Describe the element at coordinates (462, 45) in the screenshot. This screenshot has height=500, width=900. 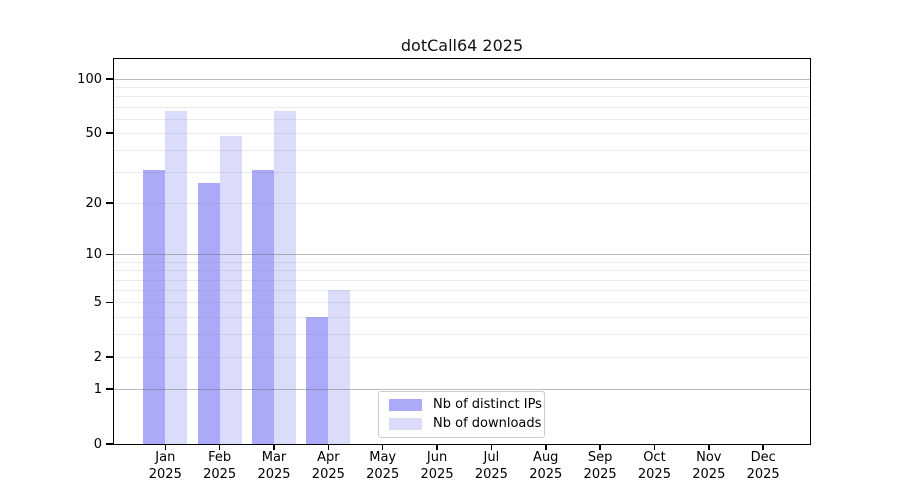
I see `chart-title: dotCall64 2025` at that location.